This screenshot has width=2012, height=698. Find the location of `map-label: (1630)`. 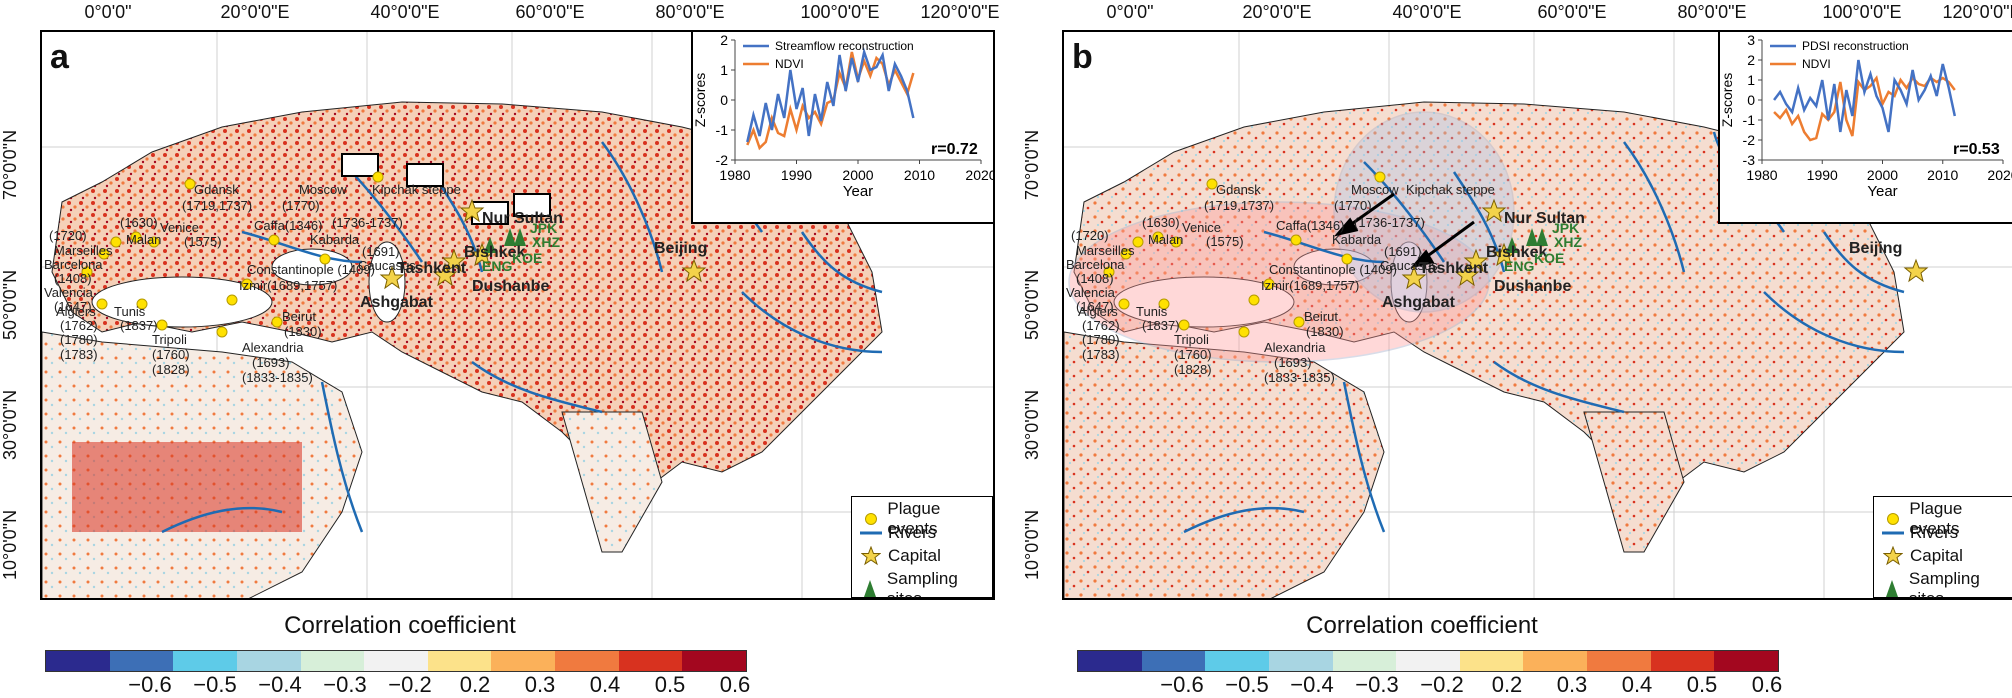

map-label: (1630) is located at coordinates (1161, 222).